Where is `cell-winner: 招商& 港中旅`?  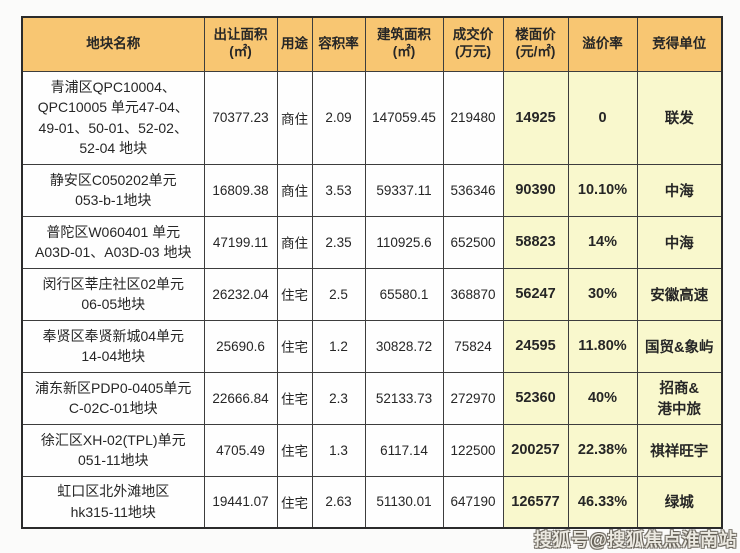 cell-winner: 招商& 港中旅 is located at coordinates (679, 398).